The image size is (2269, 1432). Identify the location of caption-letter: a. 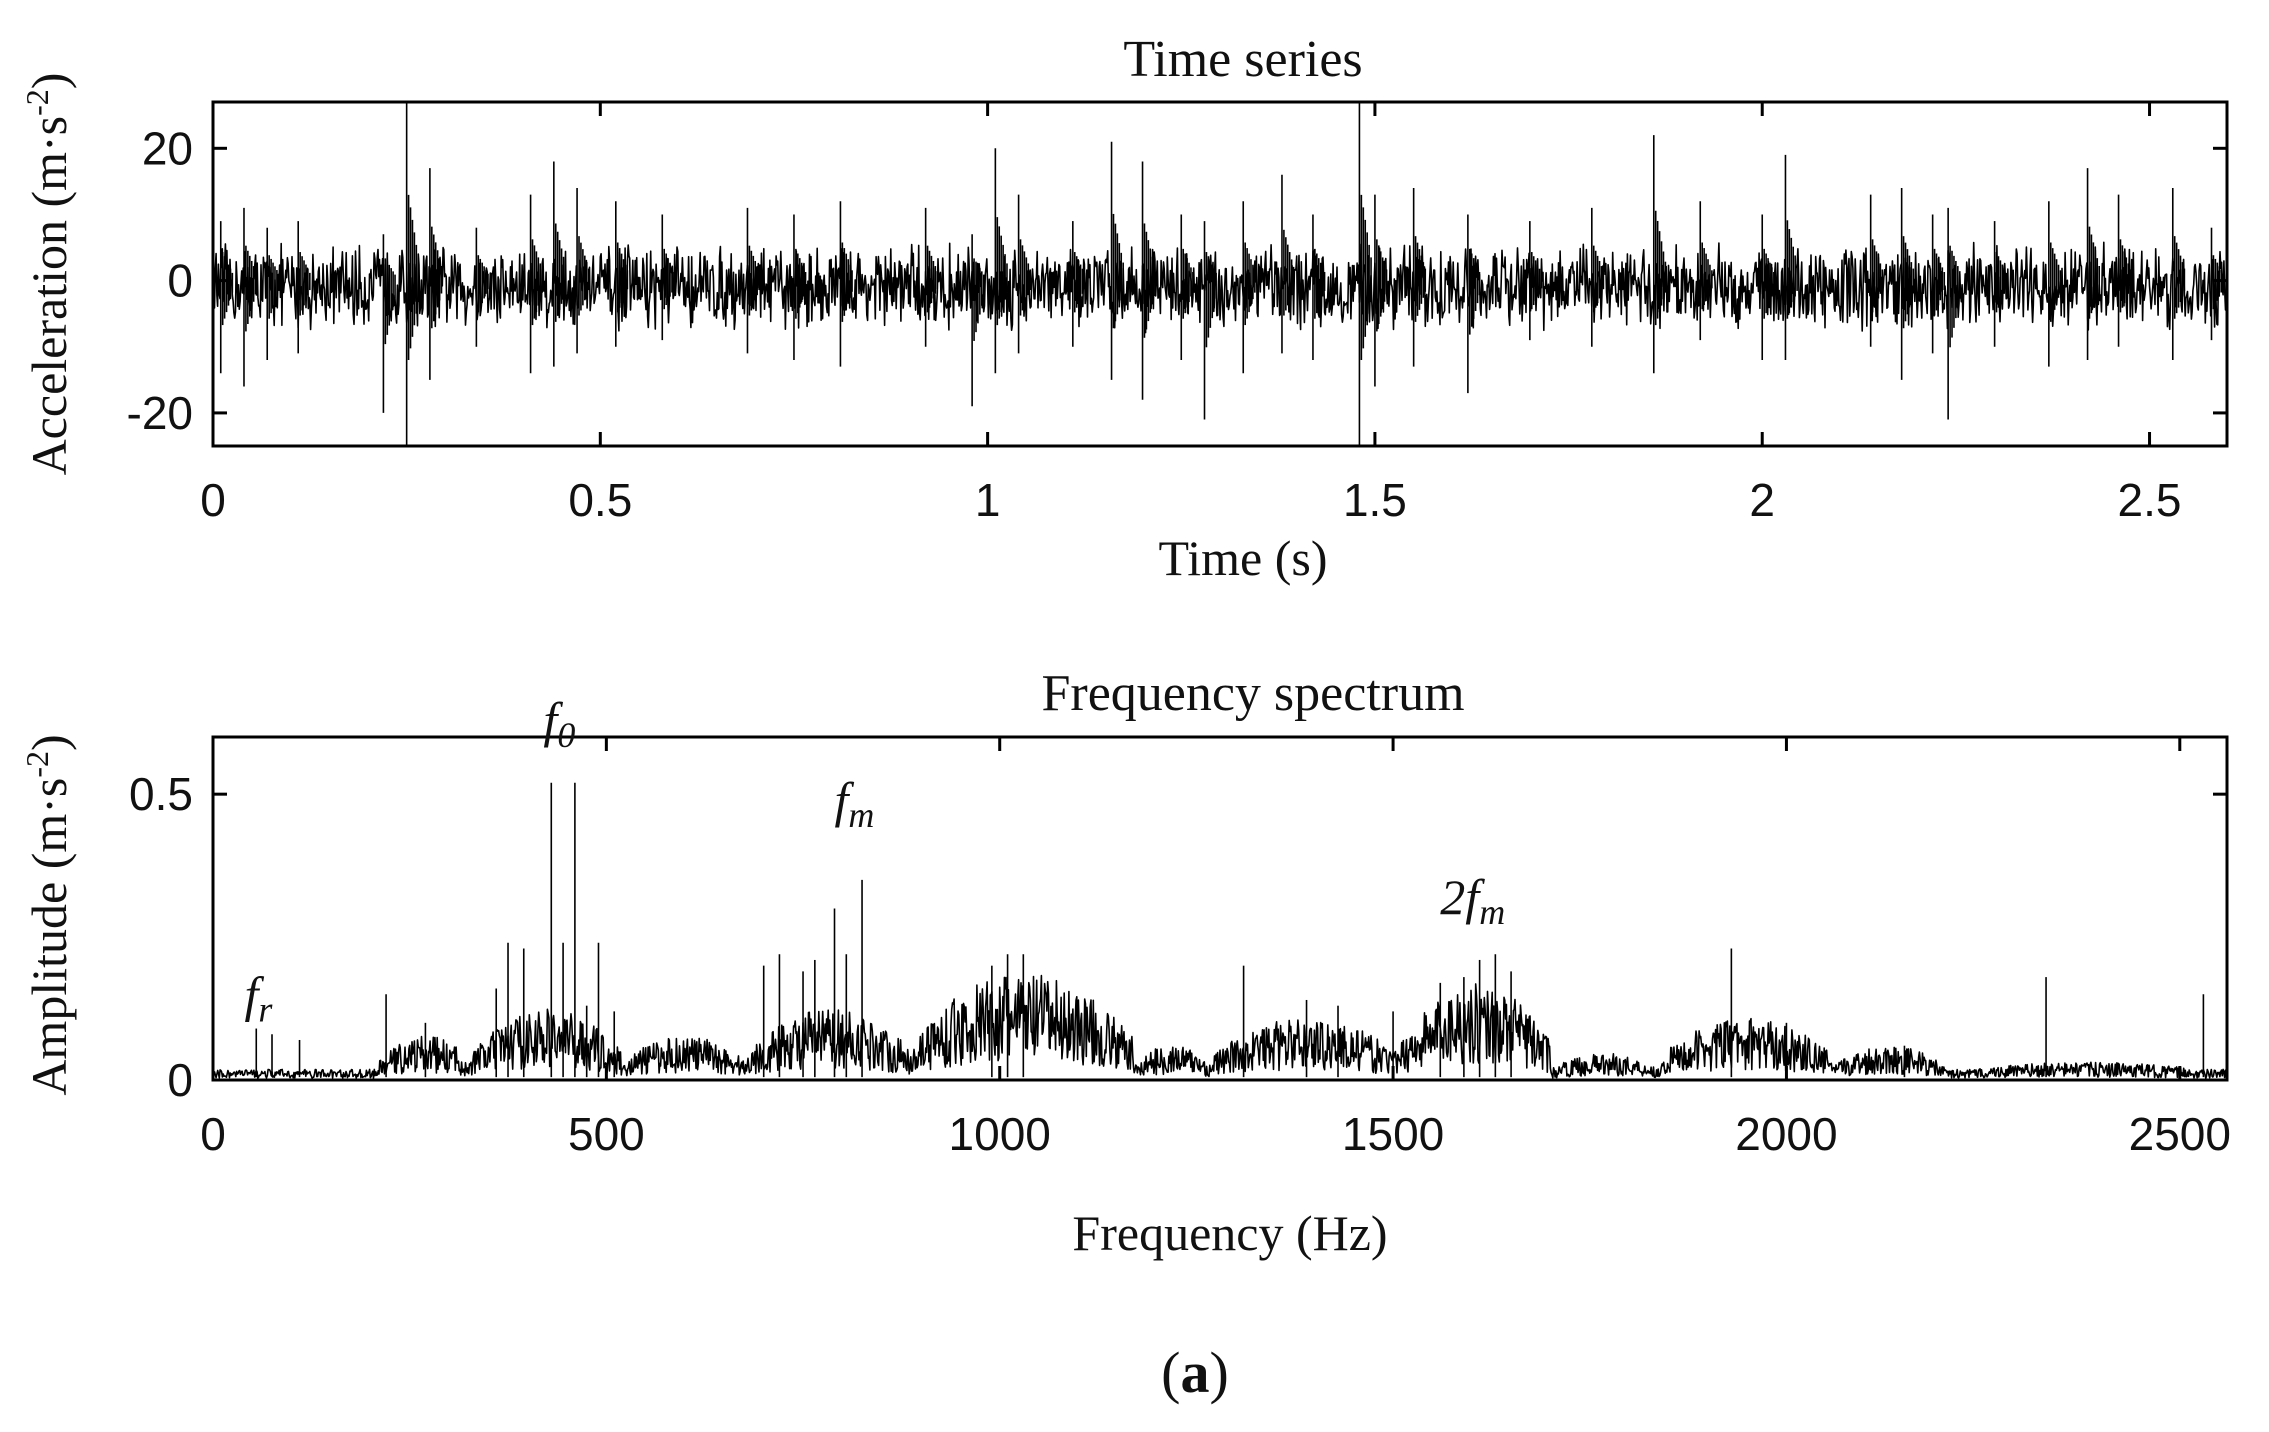
(1195, 1372).